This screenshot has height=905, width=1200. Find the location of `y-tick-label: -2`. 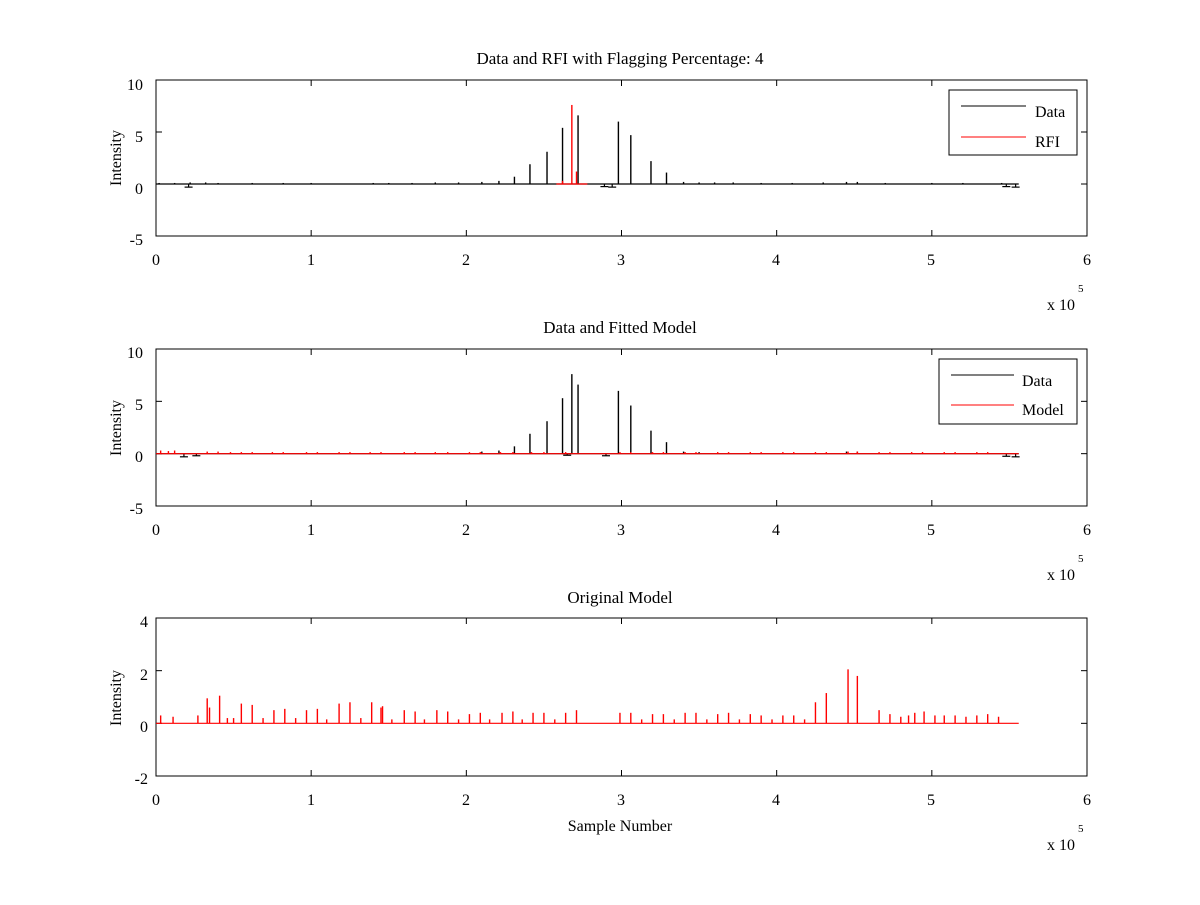

y-tick-label: -2 is located at coordinates (141, 779).